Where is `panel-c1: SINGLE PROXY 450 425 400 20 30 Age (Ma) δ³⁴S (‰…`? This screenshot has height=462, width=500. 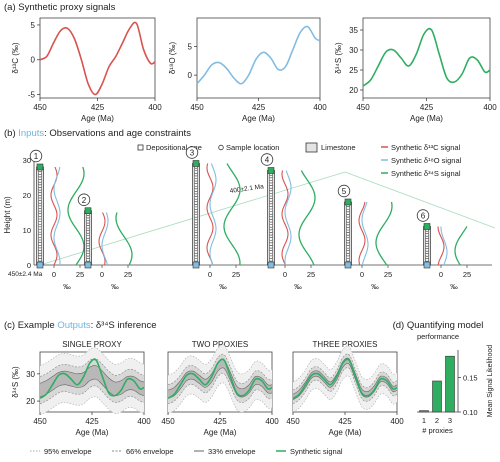
panel-c1: SINGLE PROXY 450 425 400 20 30 Age (Ma) δ³⁴S (‰… is located at coordinates (81, 388).